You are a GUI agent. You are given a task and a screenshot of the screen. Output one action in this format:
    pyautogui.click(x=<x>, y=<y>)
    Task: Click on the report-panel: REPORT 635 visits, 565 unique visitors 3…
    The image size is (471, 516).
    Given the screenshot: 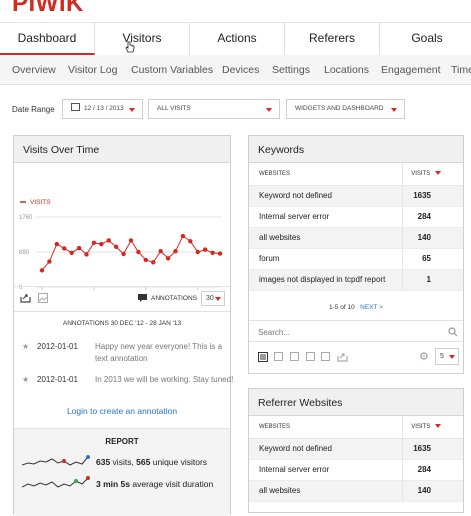 What is the action you would take?
    pyautogui.click(x=122, y=472)
    